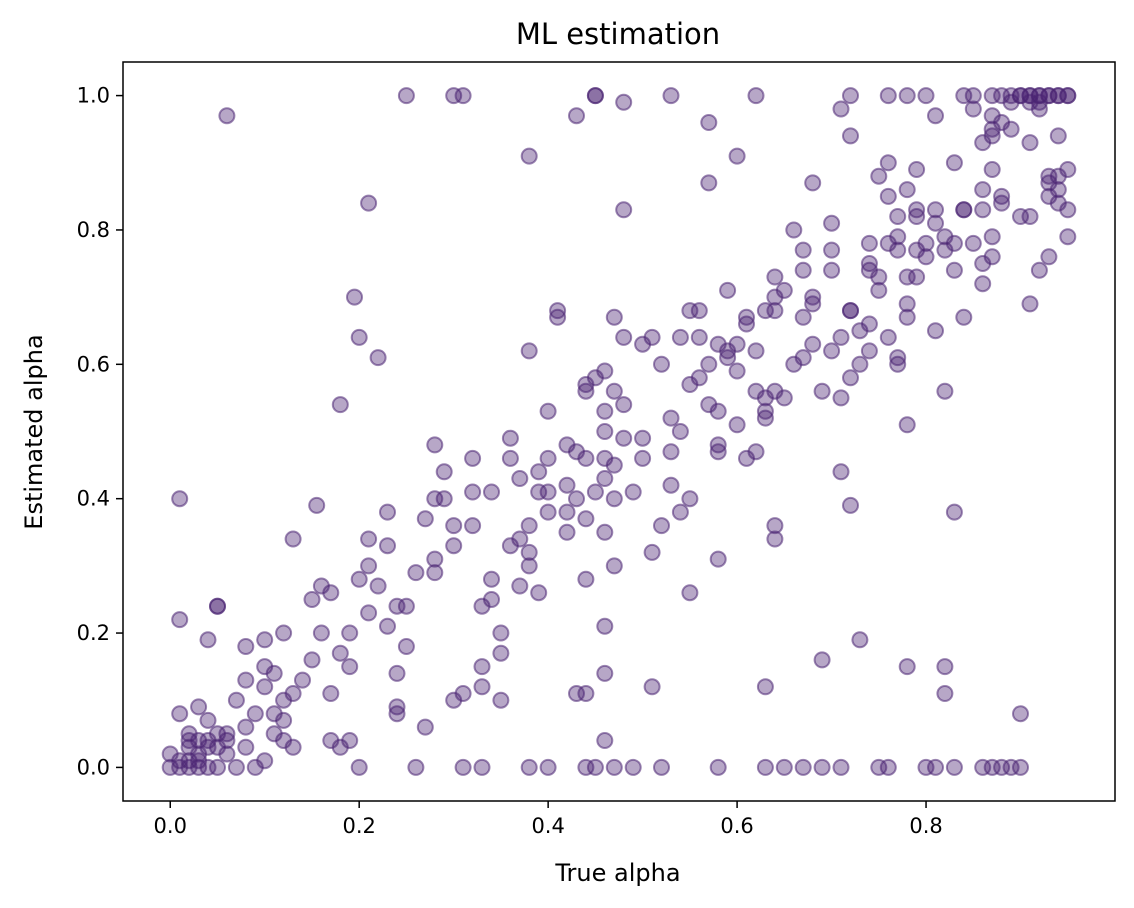 The image size is (1134, 908). What do you see at coordinates (358, 826) in the screenshot?
I see `x-tick-label: 0.2` at bounding box center [358, 826].